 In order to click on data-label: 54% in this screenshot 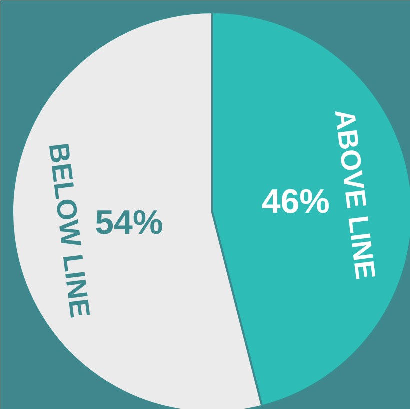, I will do `click(129, 223)`.